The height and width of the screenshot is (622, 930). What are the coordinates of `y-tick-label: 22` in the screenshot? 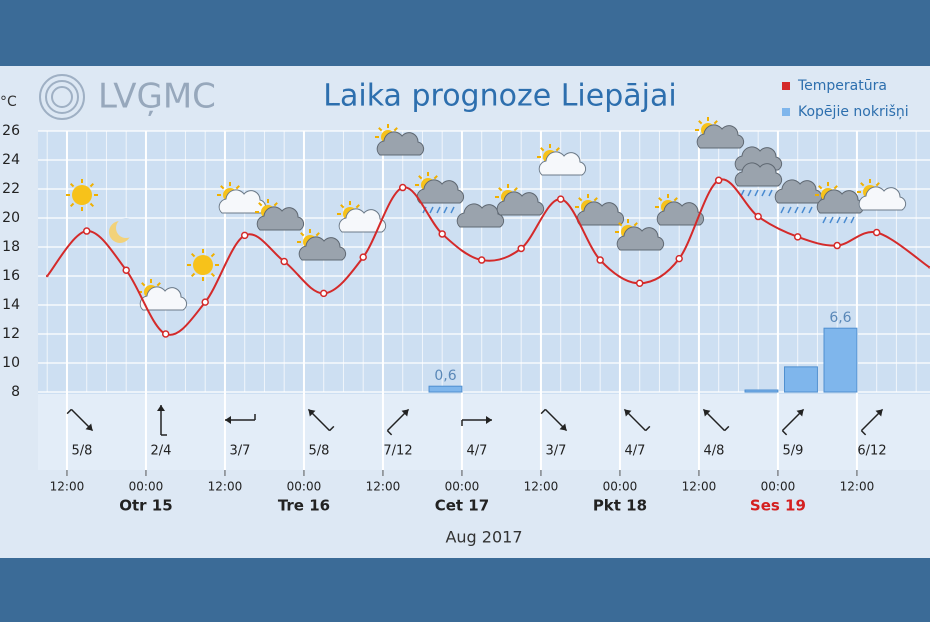 It's located at (11, 189).